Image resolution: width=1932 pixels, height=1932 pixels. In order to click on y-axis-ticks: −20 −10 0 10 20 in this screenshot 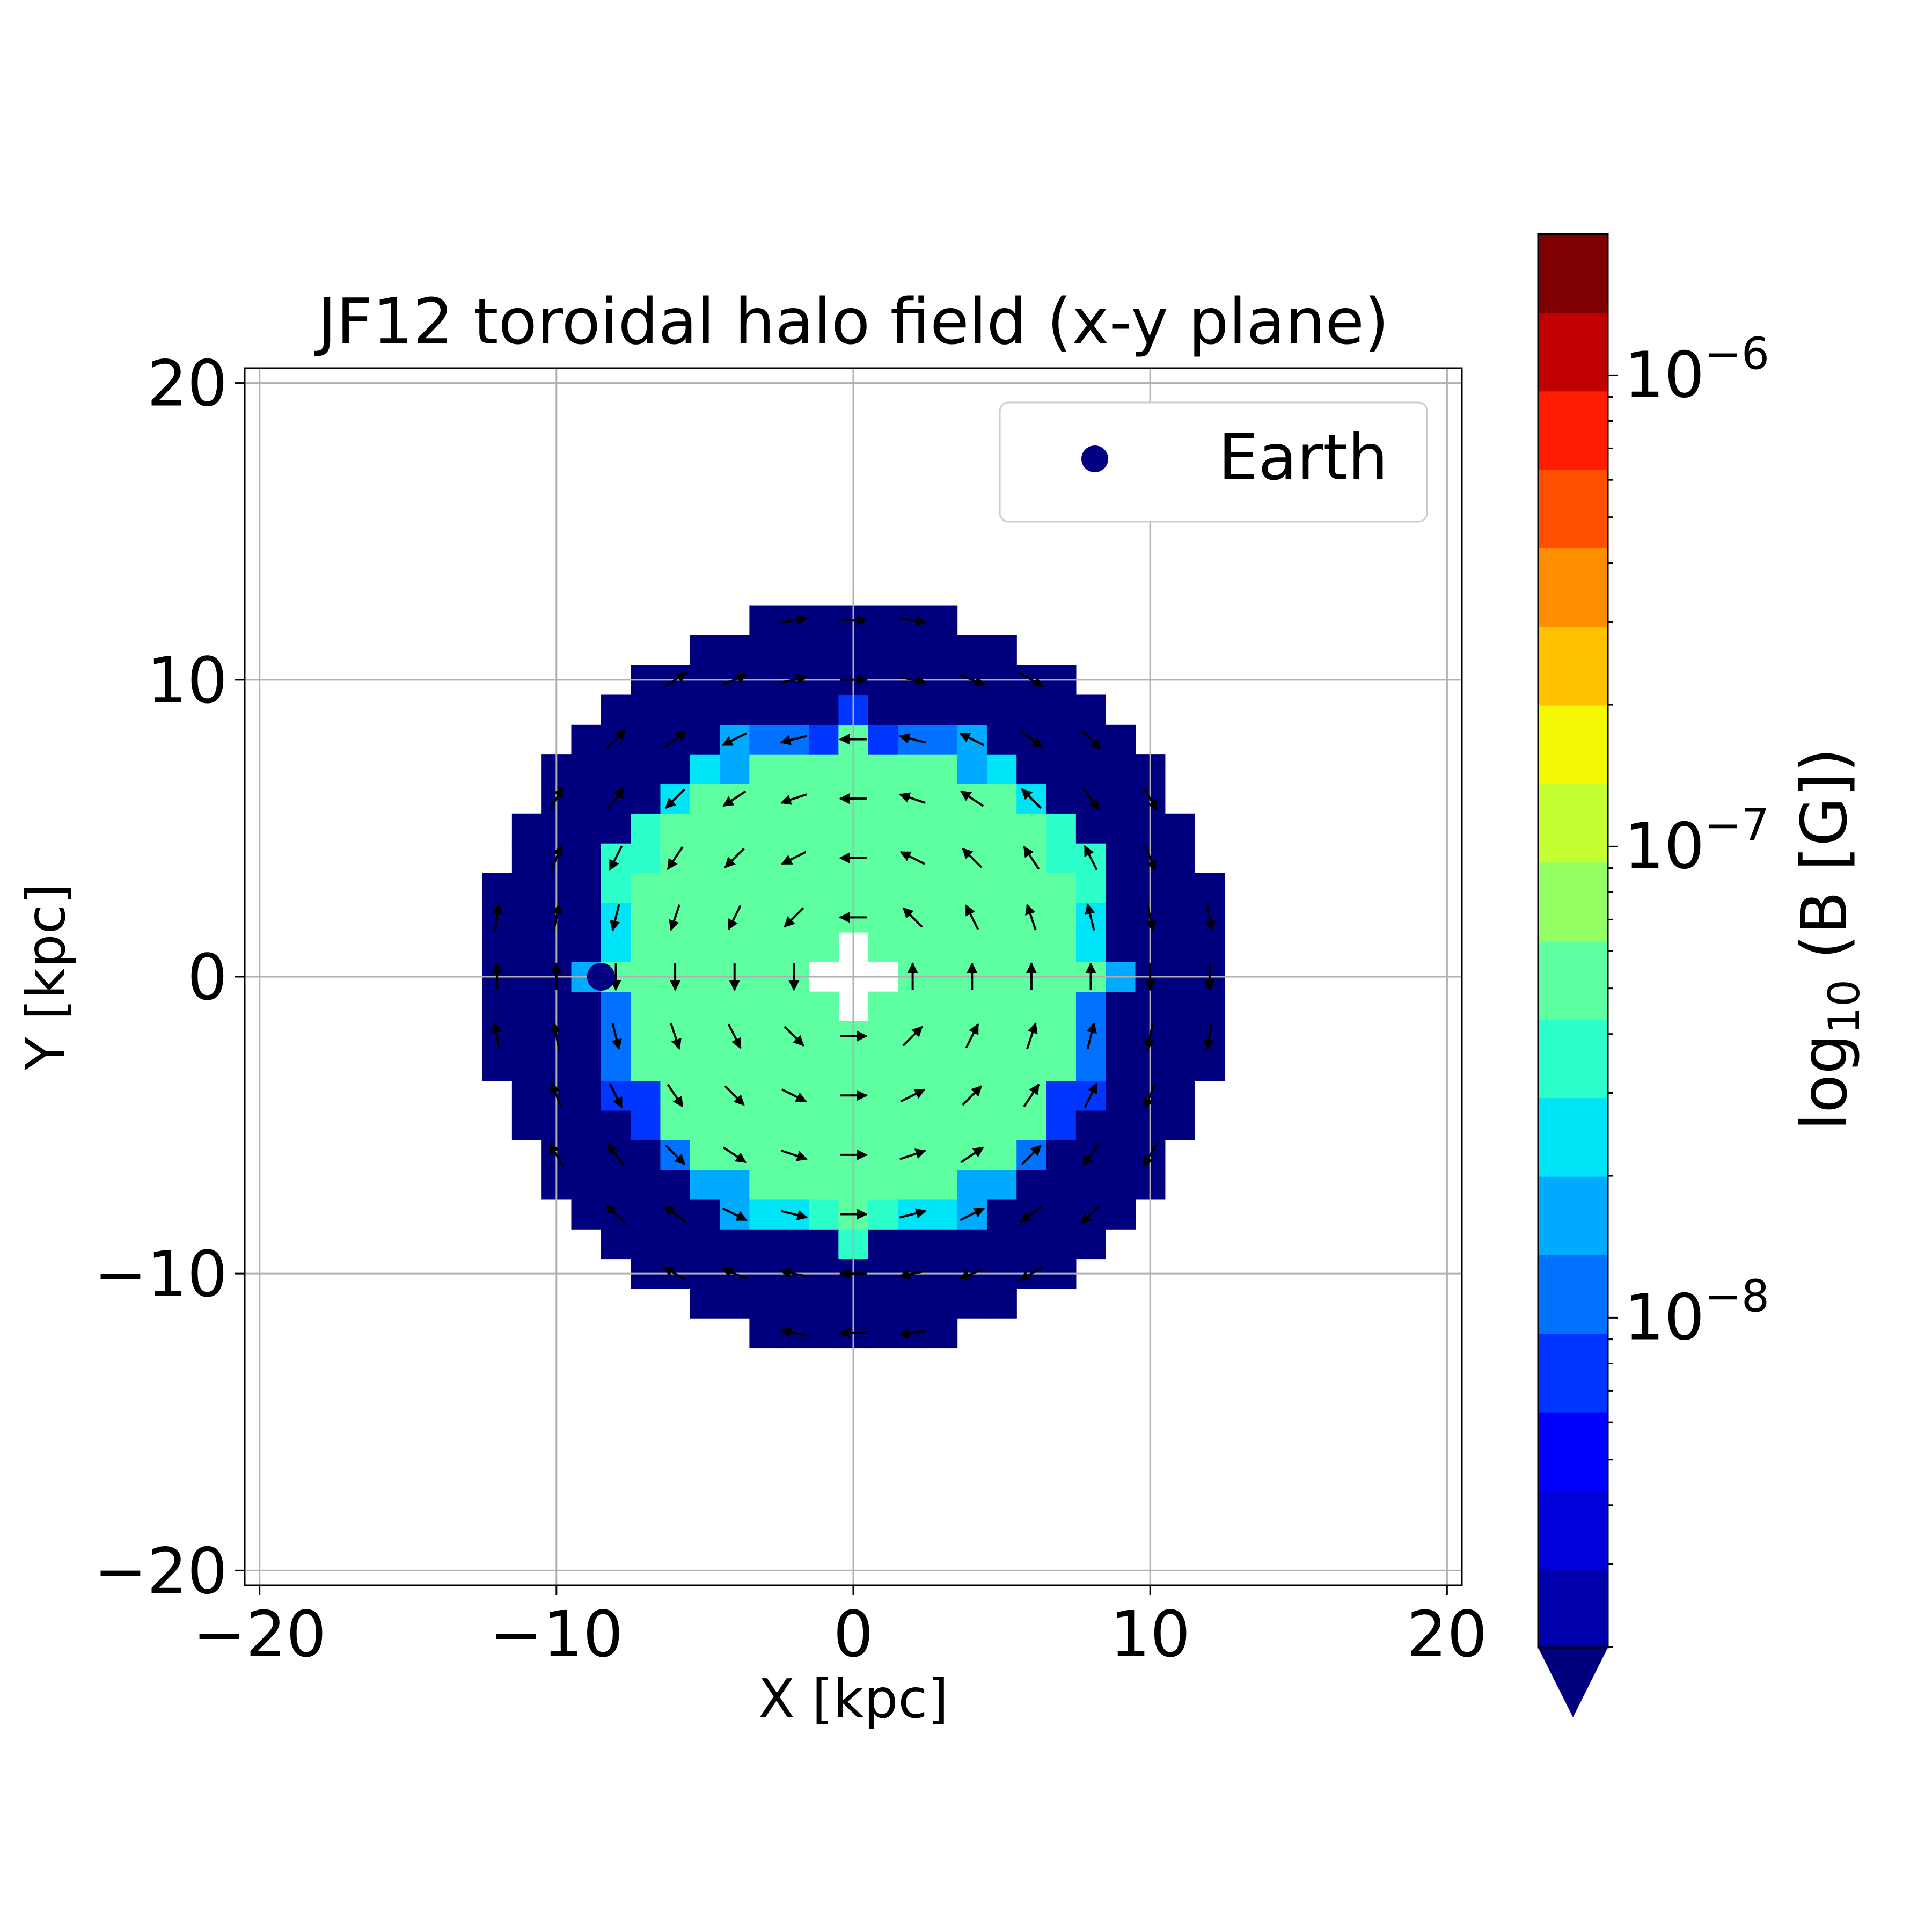, I will do `click(169, 977)`.